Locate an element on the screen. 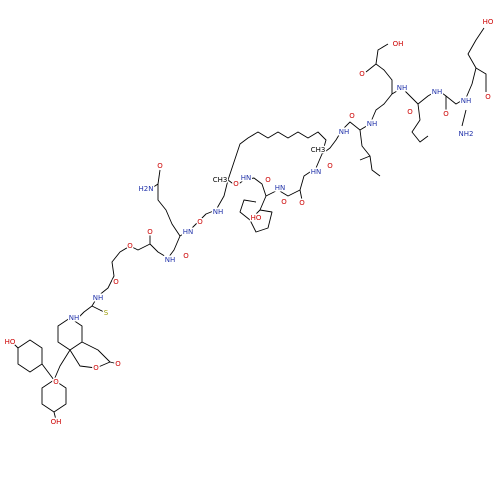 This screenshot has height=500, width=500. atom-label: H2N is located at coordinates (146, 189).